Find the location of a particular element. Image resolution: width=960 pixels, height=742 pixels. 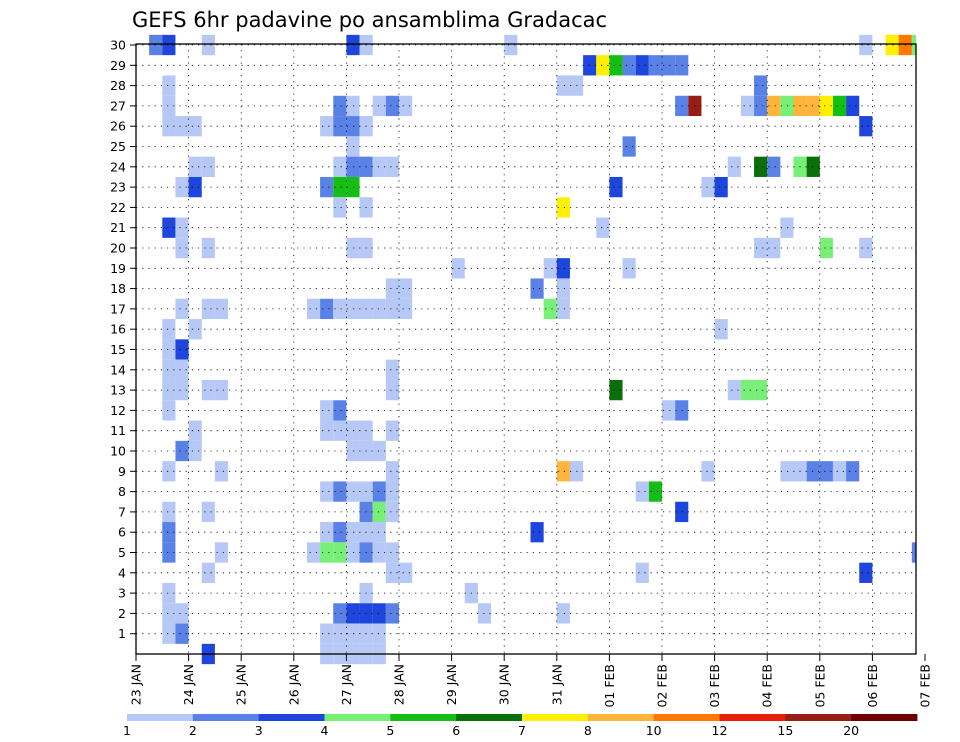

y-tick-label: 2 is located at coordinates (122, 613).